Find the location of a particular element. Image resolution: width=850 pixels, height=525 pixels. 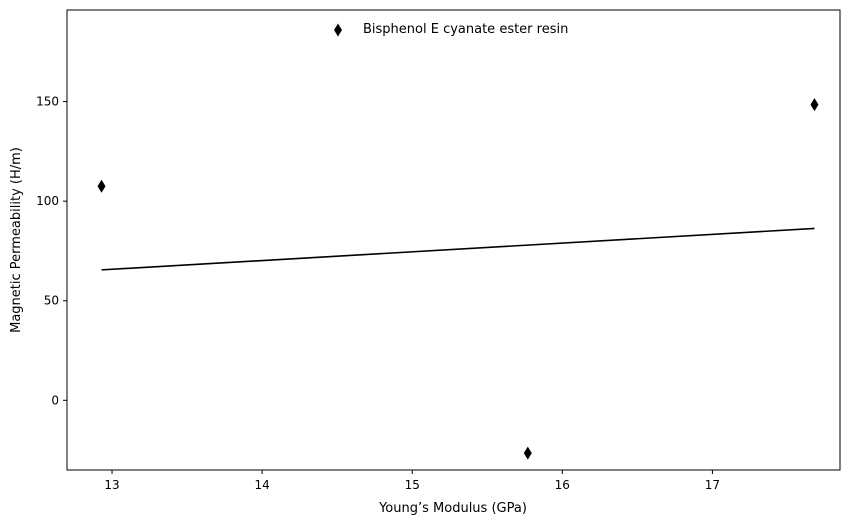

y-tick-label: 0 is located at coordinates (55, 400).